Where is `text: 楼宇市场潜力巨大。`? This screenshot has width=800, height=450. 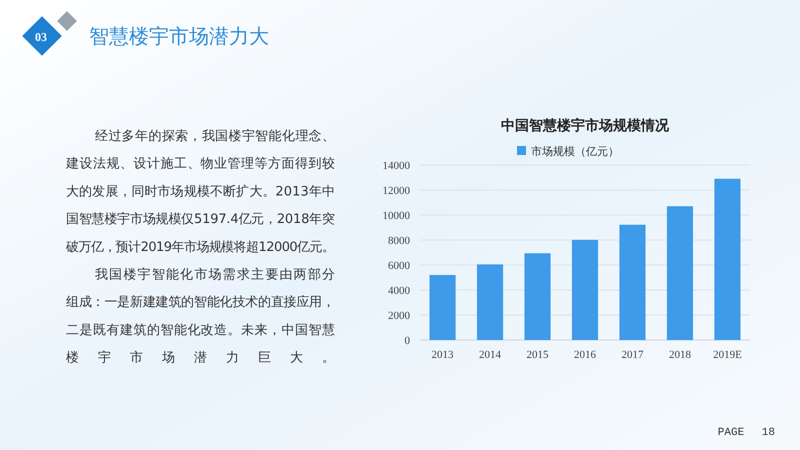 text: 楼宇市场潜力巨大。 is located at coordinates (200, 358).